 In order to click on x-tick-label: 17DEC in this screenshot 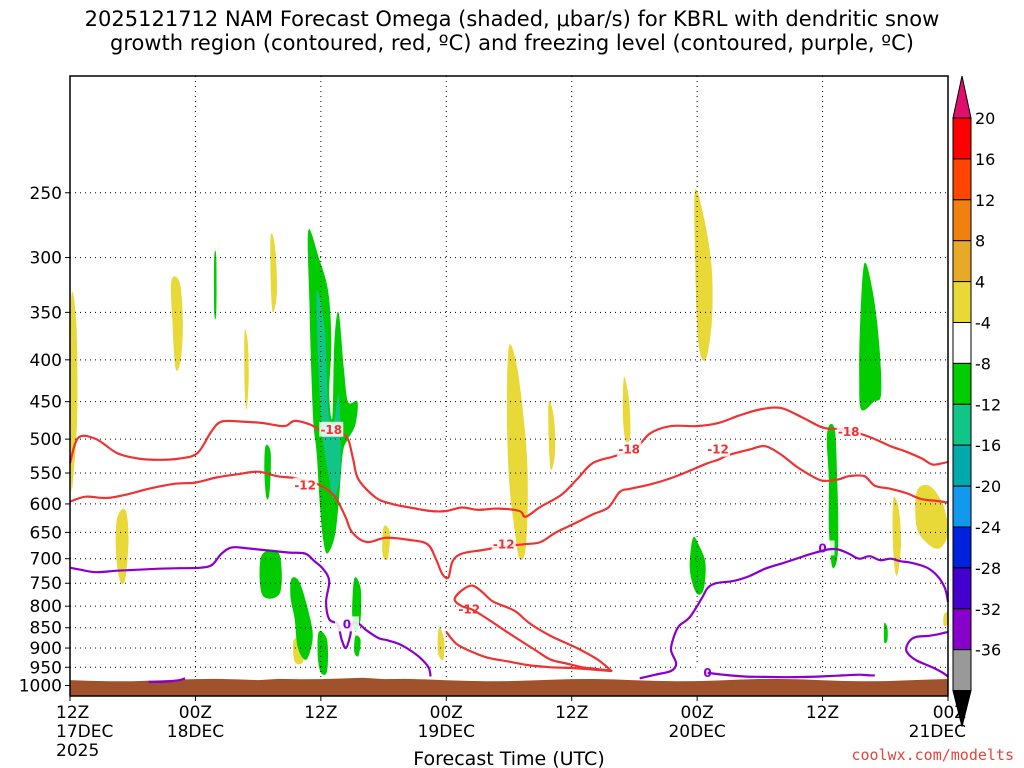, I will do `click(84, 732)`.